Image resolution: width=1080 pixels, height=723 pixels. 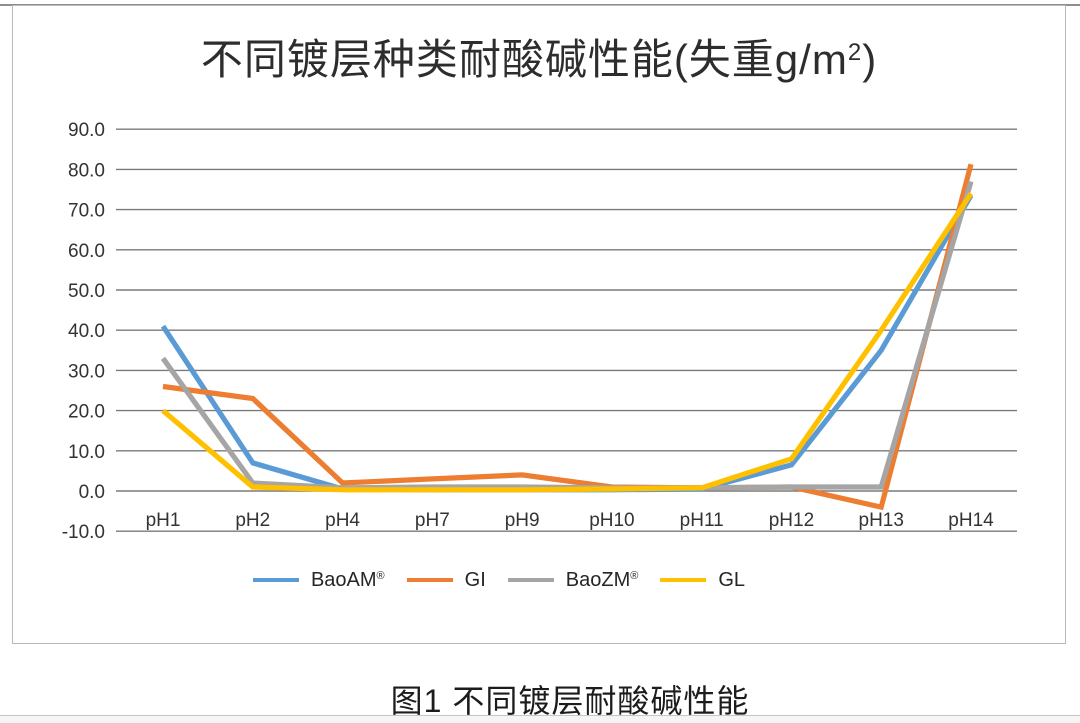 What do you see at coordinates (86, 130) in the screenshot?
I see `y-axis-tick-label: 90.0` at bounding box center [86, 130].